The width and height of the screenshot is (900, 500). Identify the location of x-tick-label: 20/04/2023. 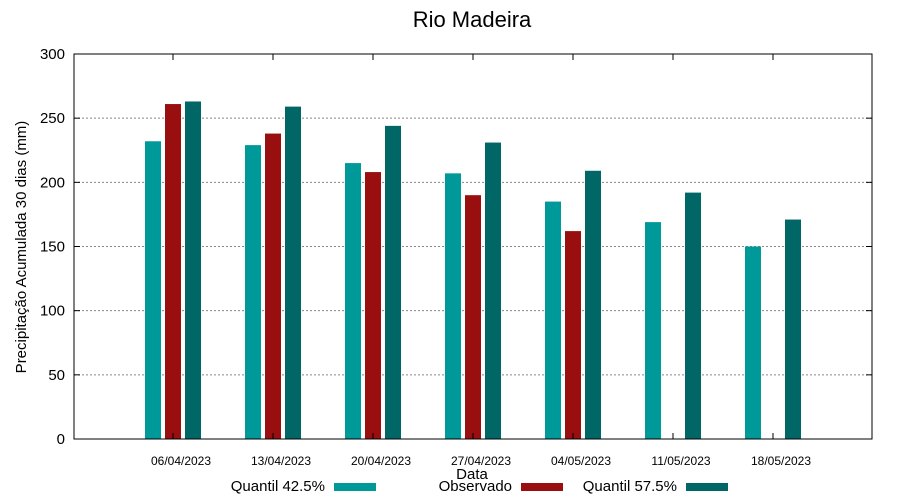
(381, 461).